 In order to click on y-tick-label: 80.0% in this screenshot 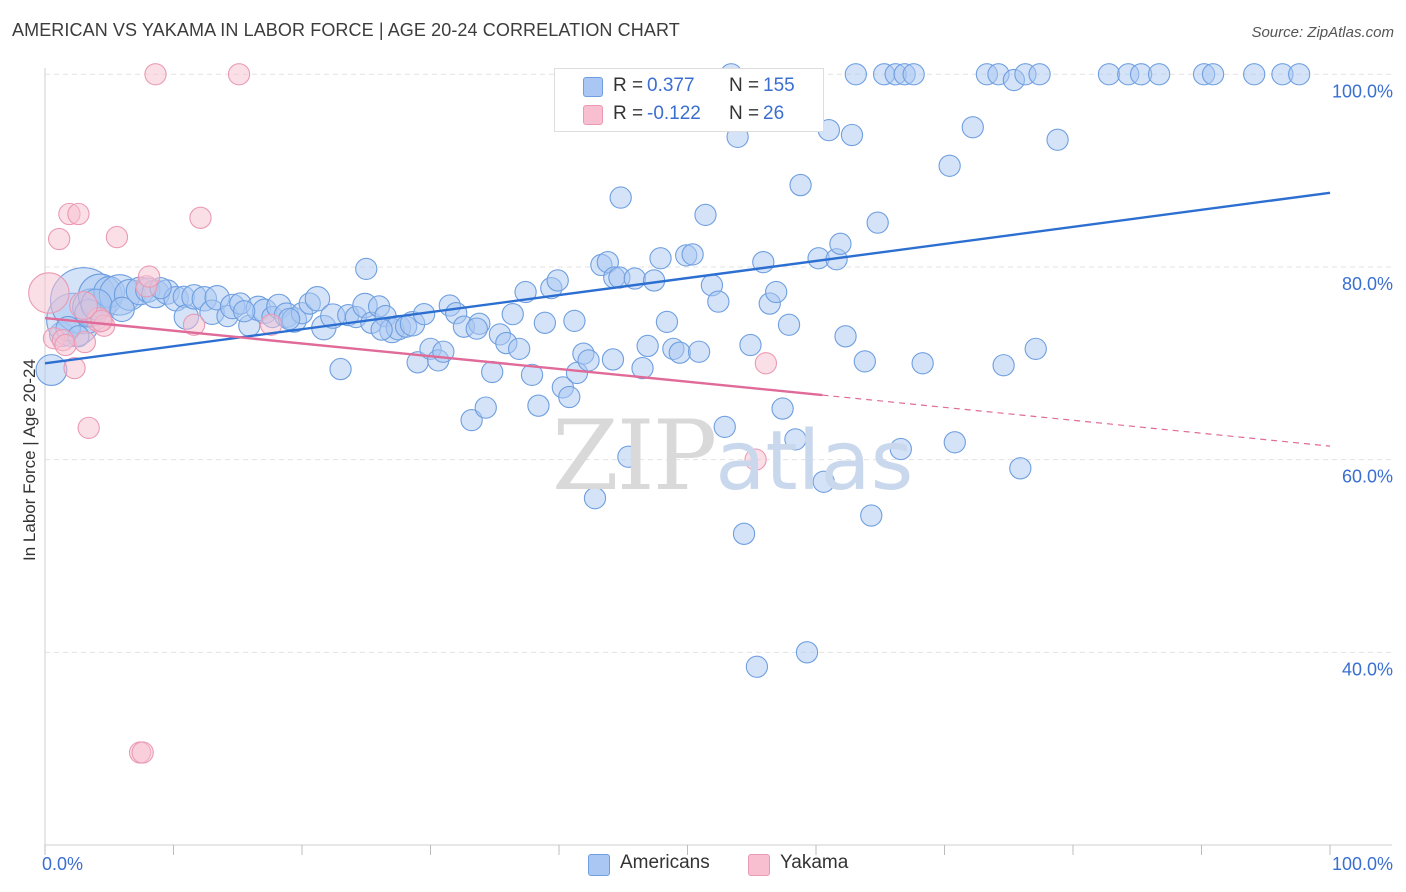, I will do `click(1367, 284)`.